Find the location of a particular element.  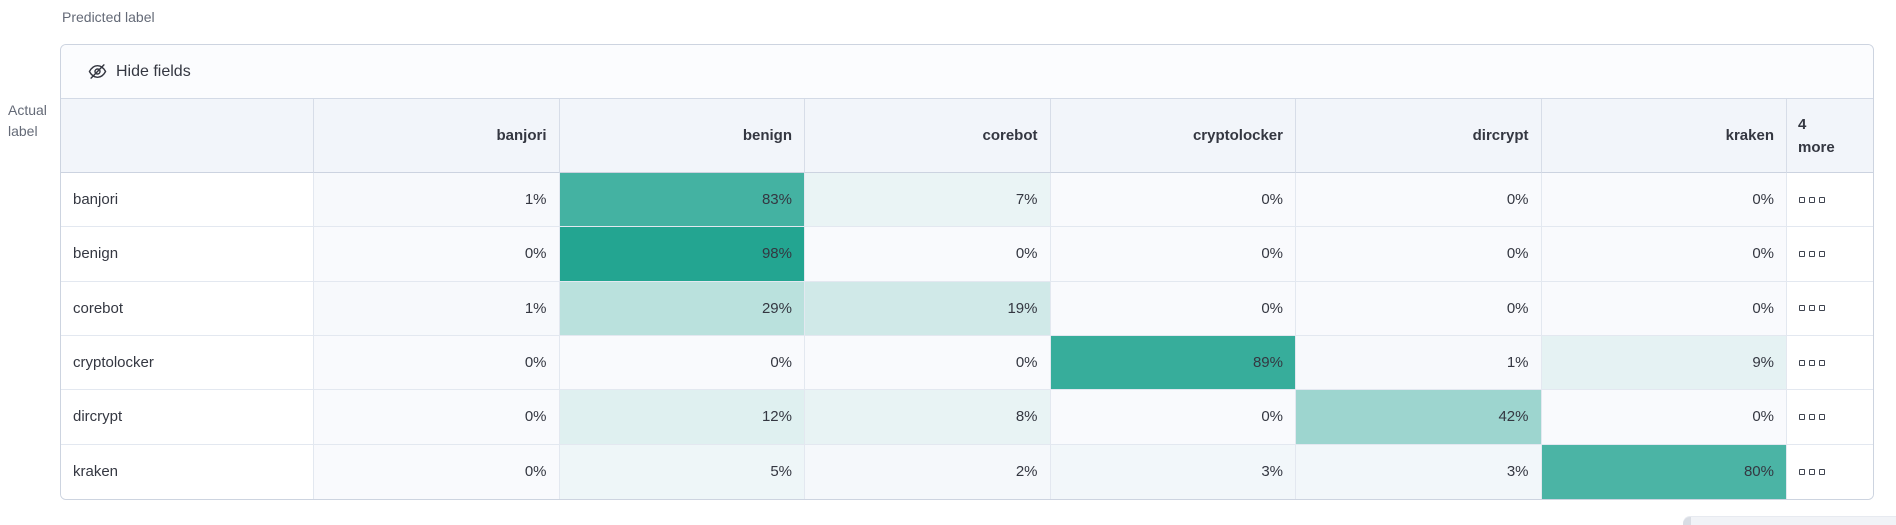

matrix-cell: 19% is located at coordinates (928, 308).